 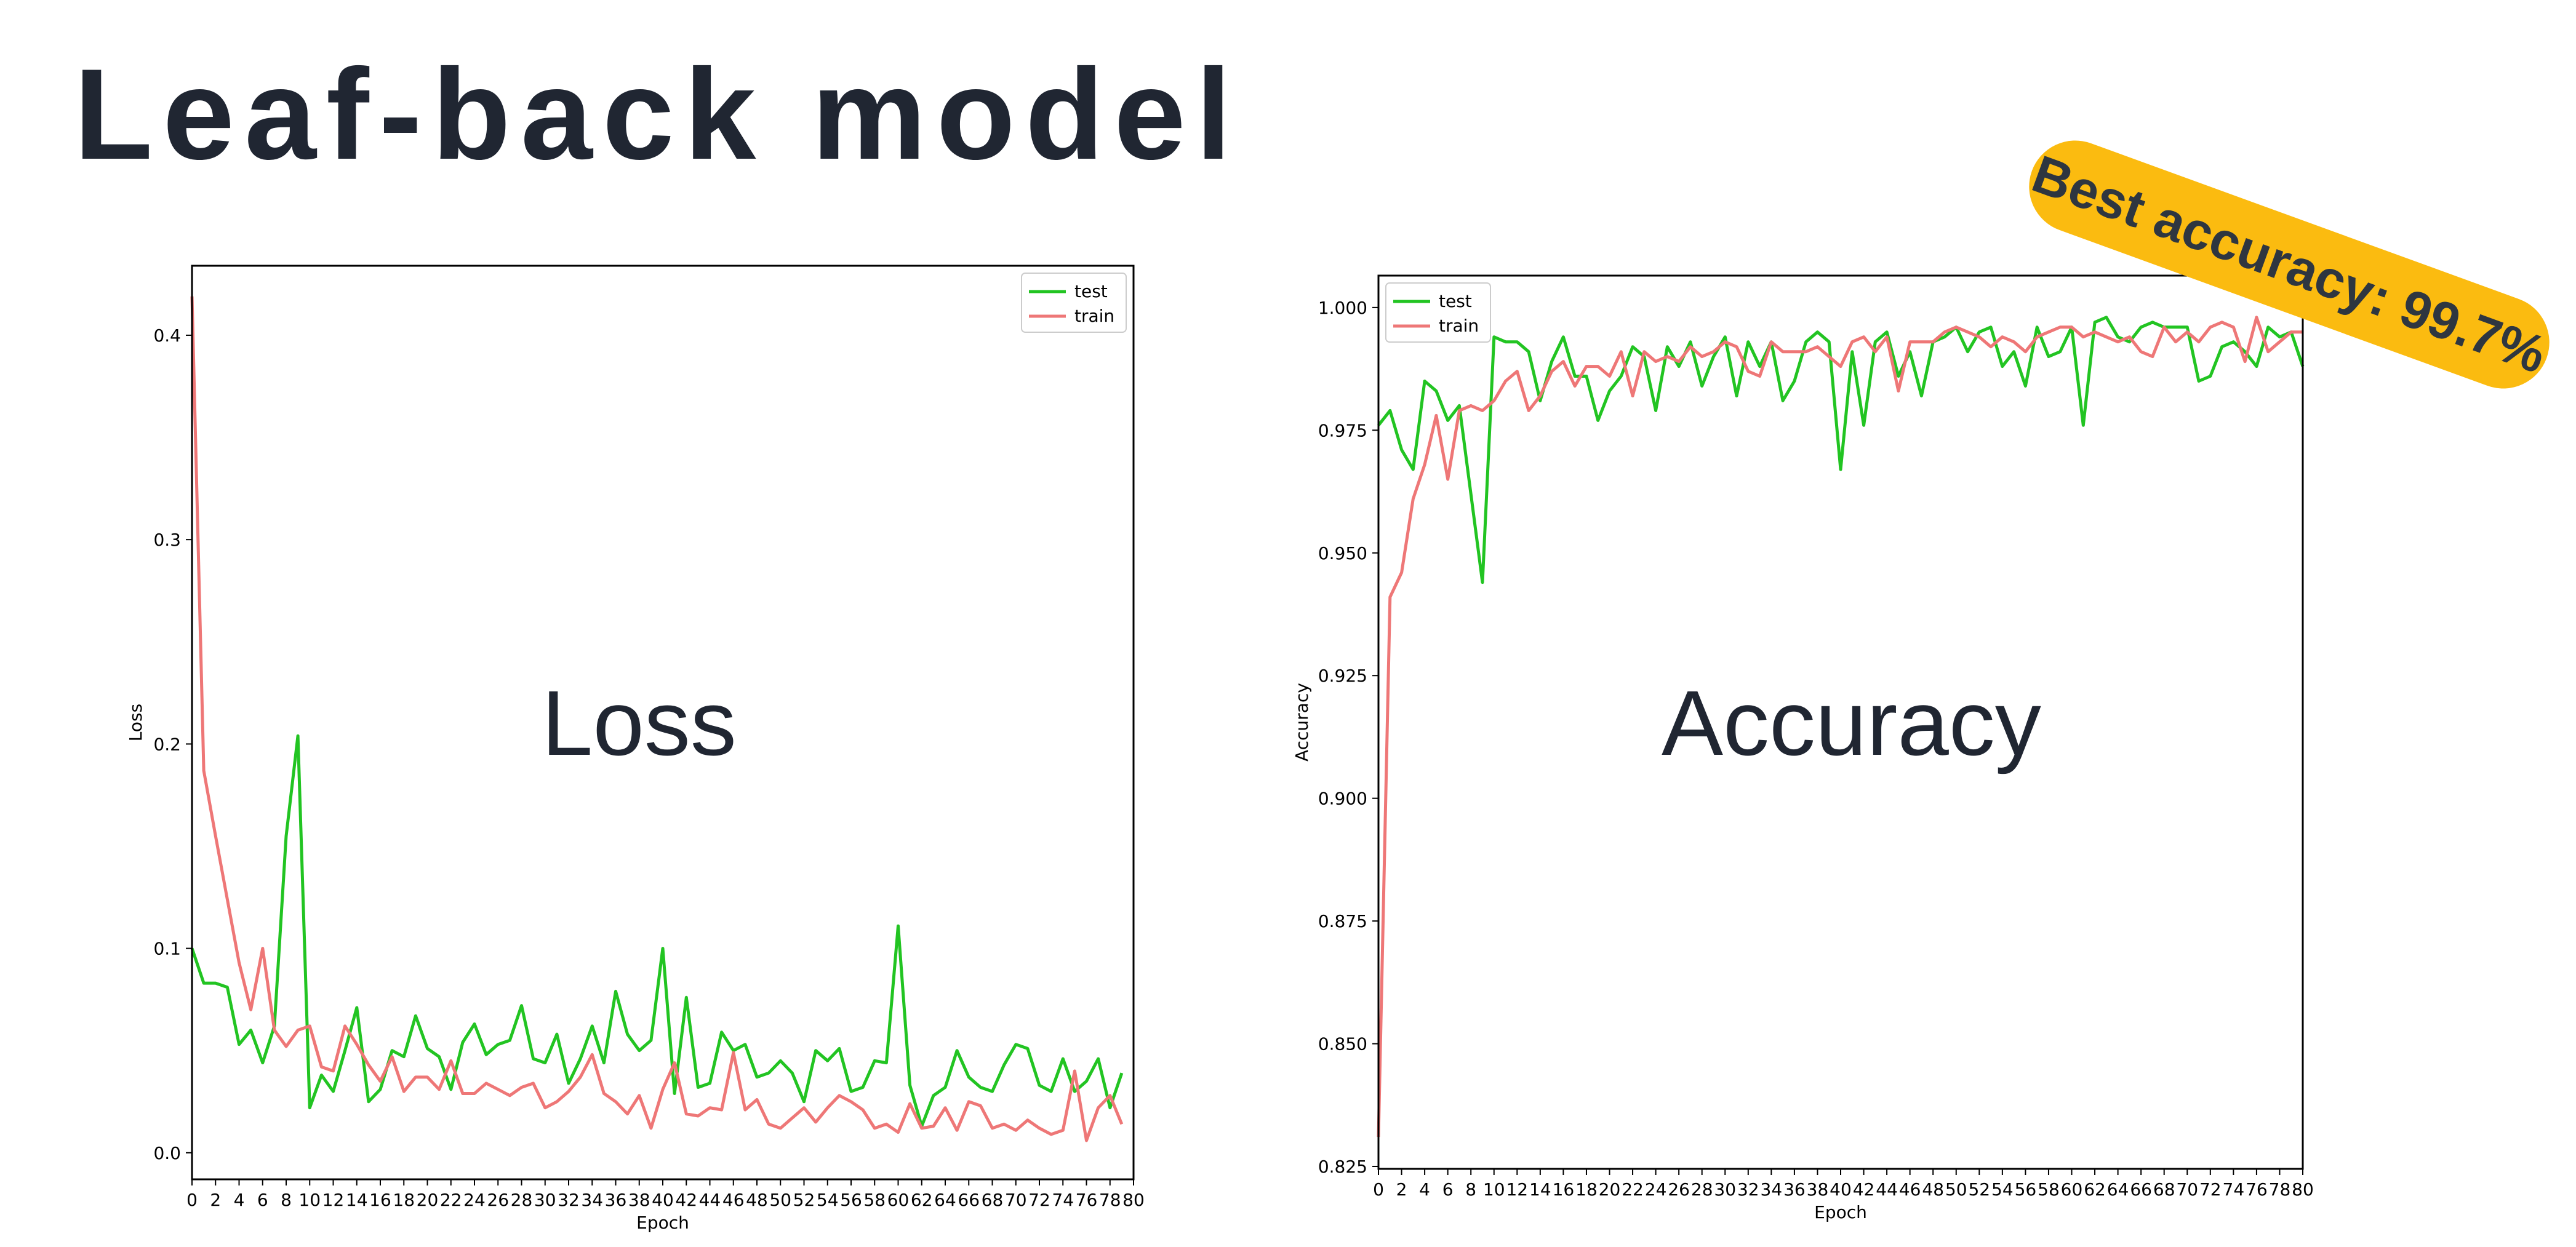 I want to click on chart0-x-tick-label: 42, so click(x=686, y=1200).